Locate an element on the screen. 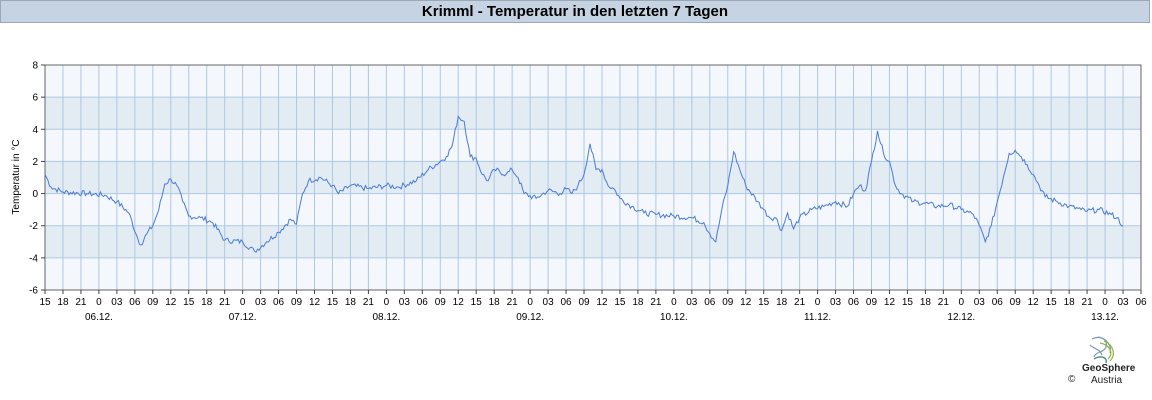 The image size is (1152, 400). date-label: 08.12. is located at coordinates (386, 317).